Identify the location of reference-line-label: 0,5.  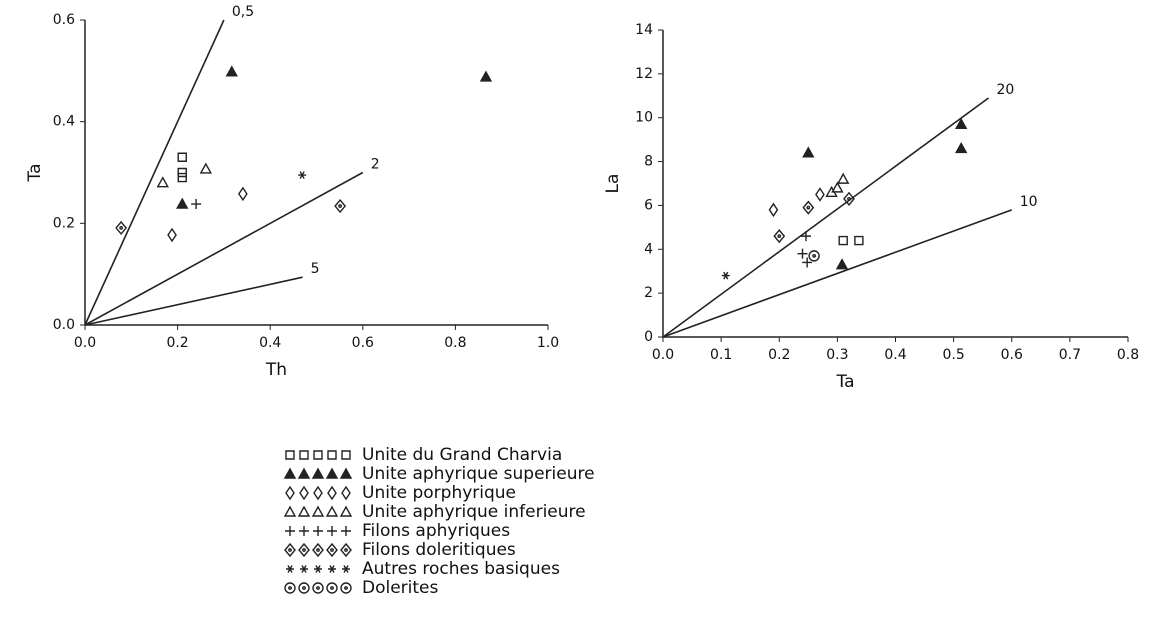
(243, 12).